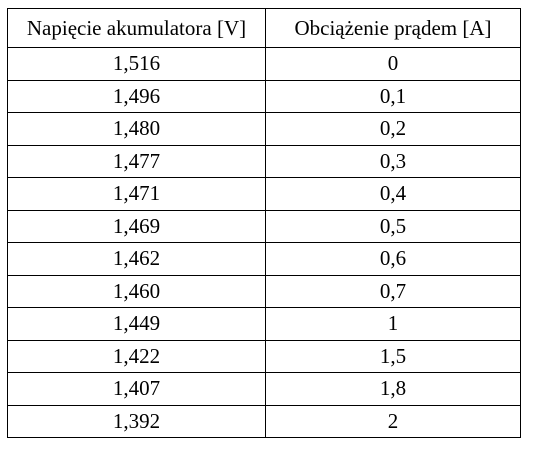 The image size is (542, 458). Describe the element at coordinates (136, 129) in the screenshot. I see `voltage-cell: 1,480` at that location.